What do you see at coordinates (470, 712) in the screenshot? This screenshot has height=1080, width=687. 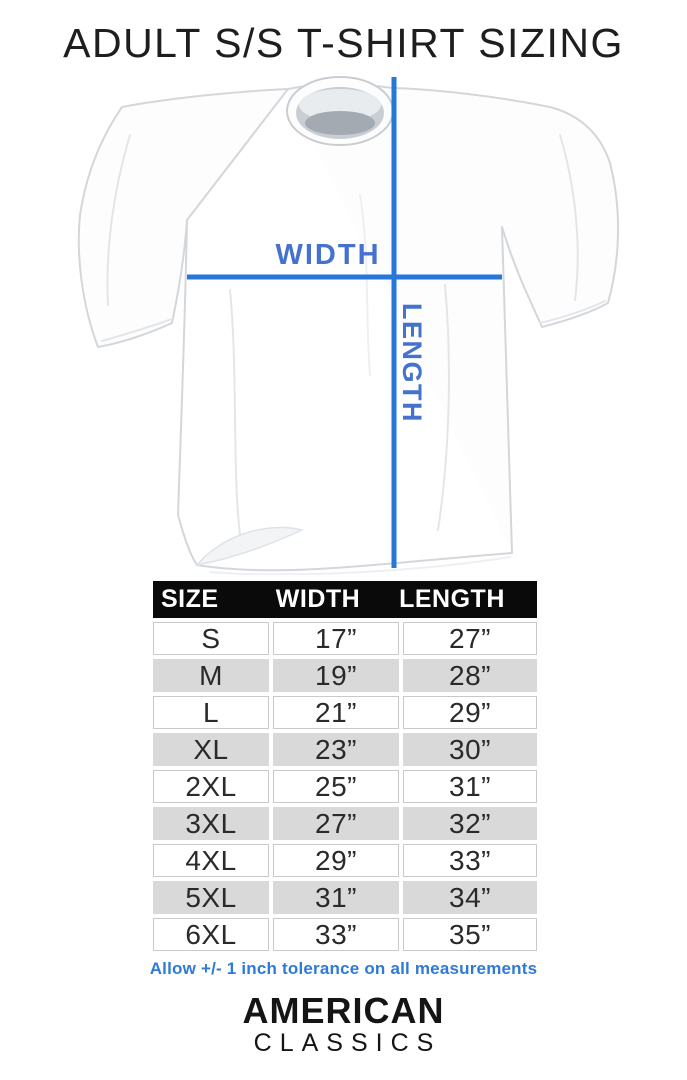 I see `cell-length: 29”` at bounding box center [470, 712].